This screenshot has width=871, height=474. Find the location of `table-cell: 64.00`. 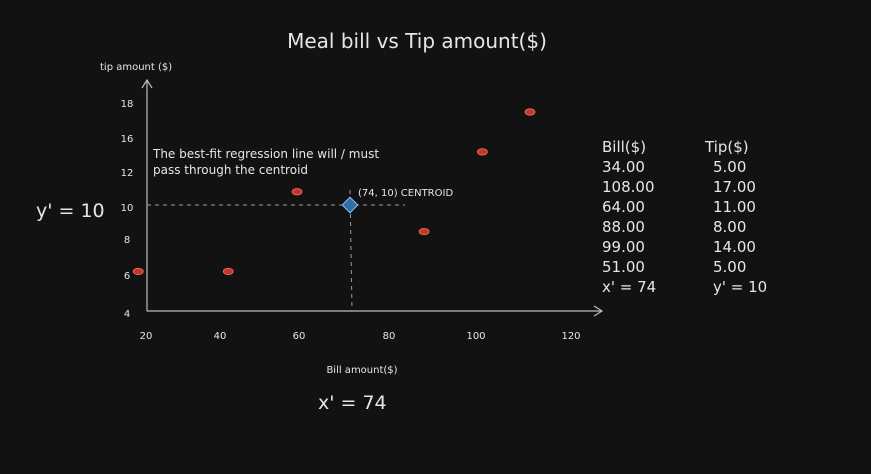

table-cell: 64.00 is located at coordinates (623, 207).